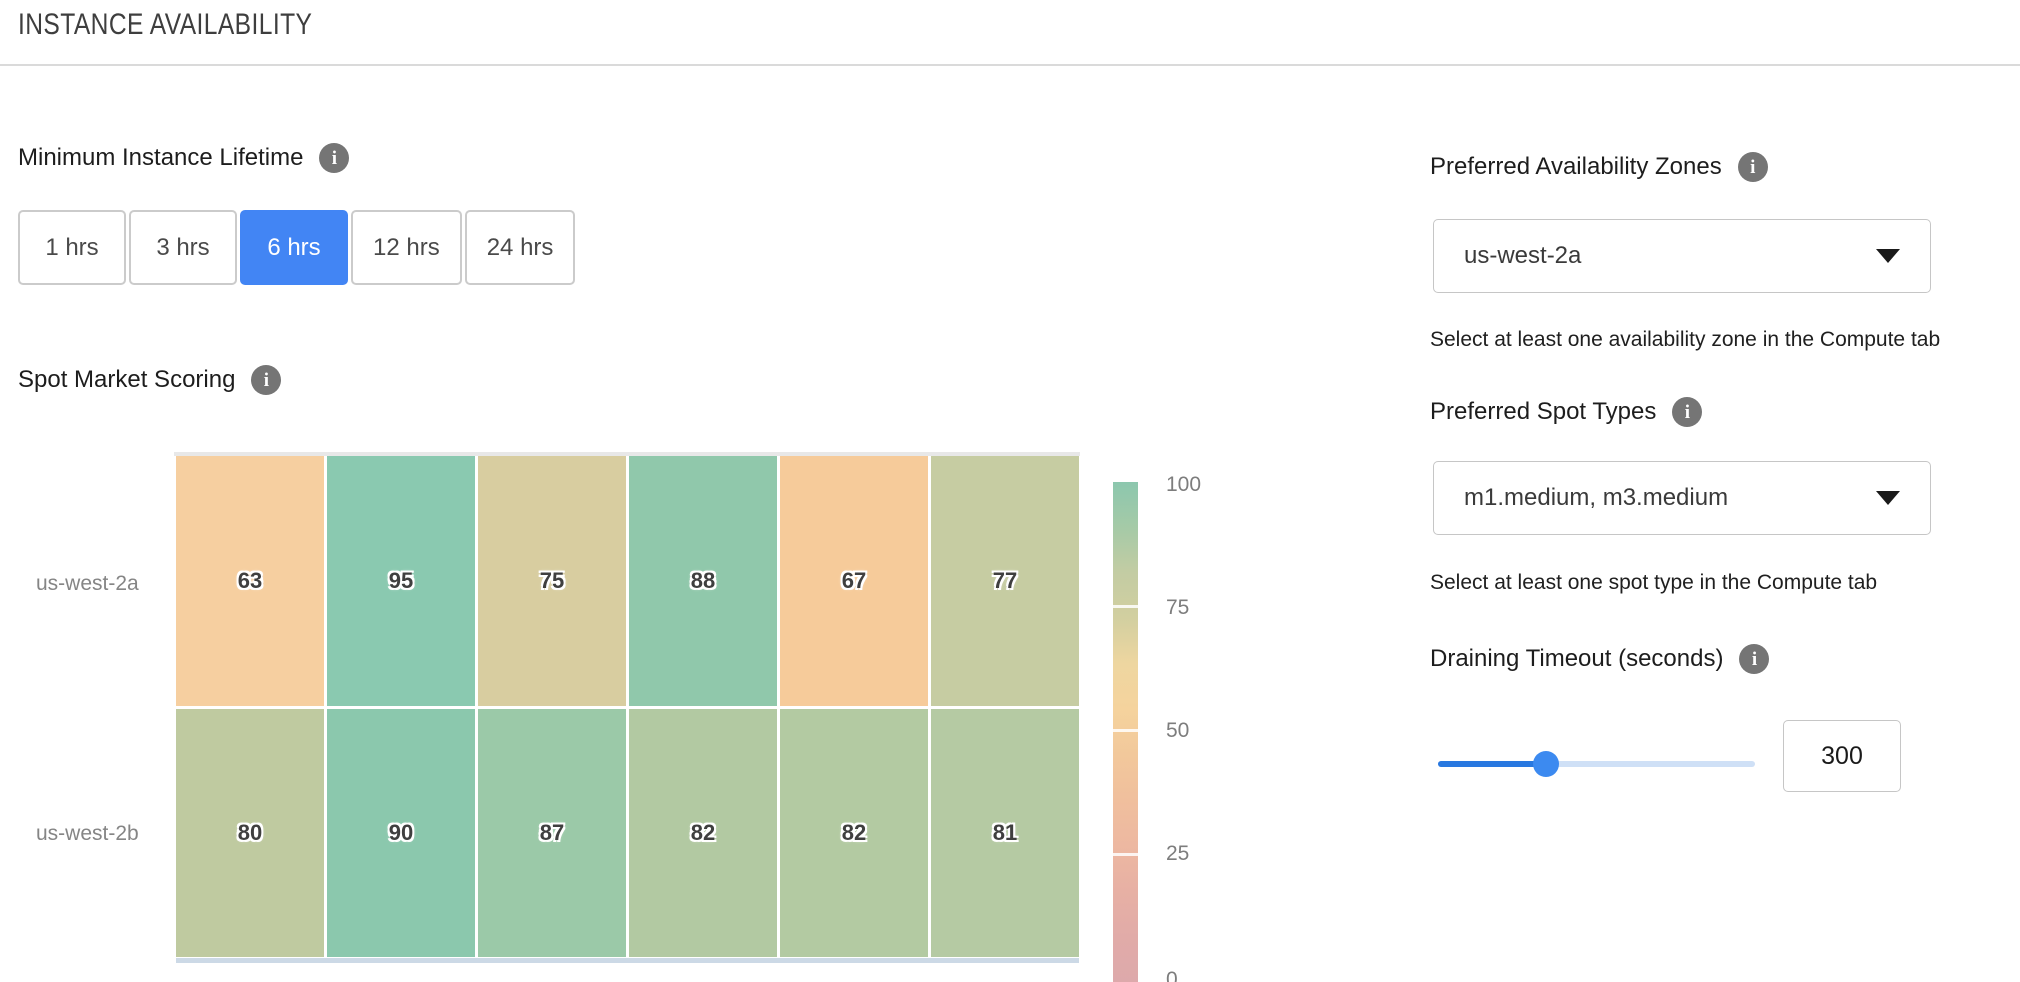 Image resolution: width=2020 pixels, height=982 pixels. Describe the element at coordinates (72, 247) in the screenshot. I see `lifetime-option-1-hrs: 1 hrs` at that location.